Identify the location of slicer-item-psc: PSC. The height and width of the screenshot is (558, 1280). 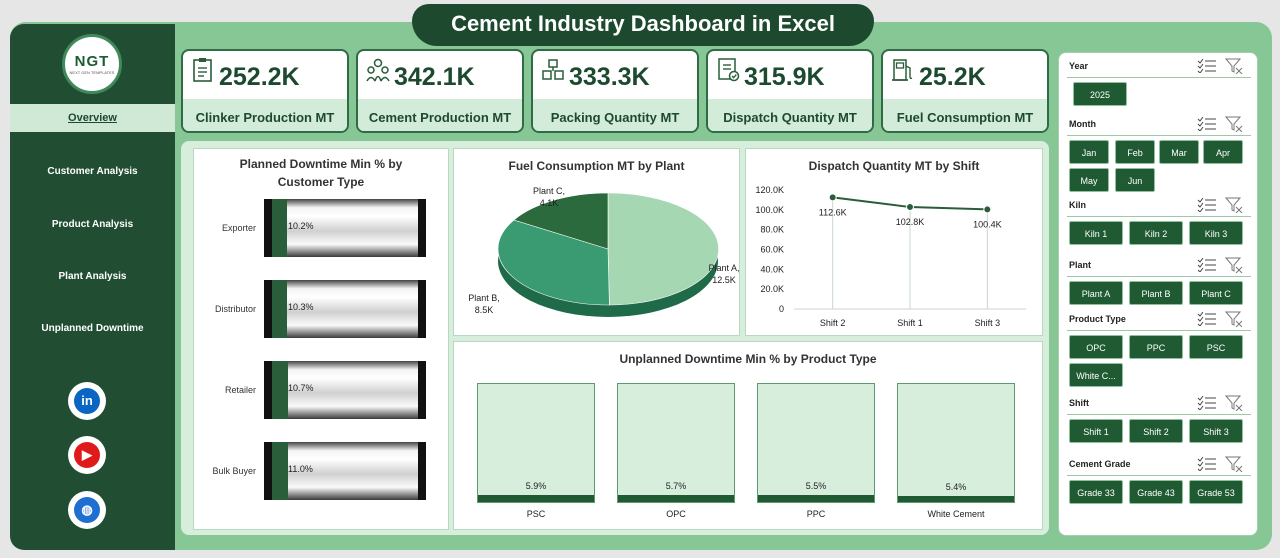
(1216, 347).